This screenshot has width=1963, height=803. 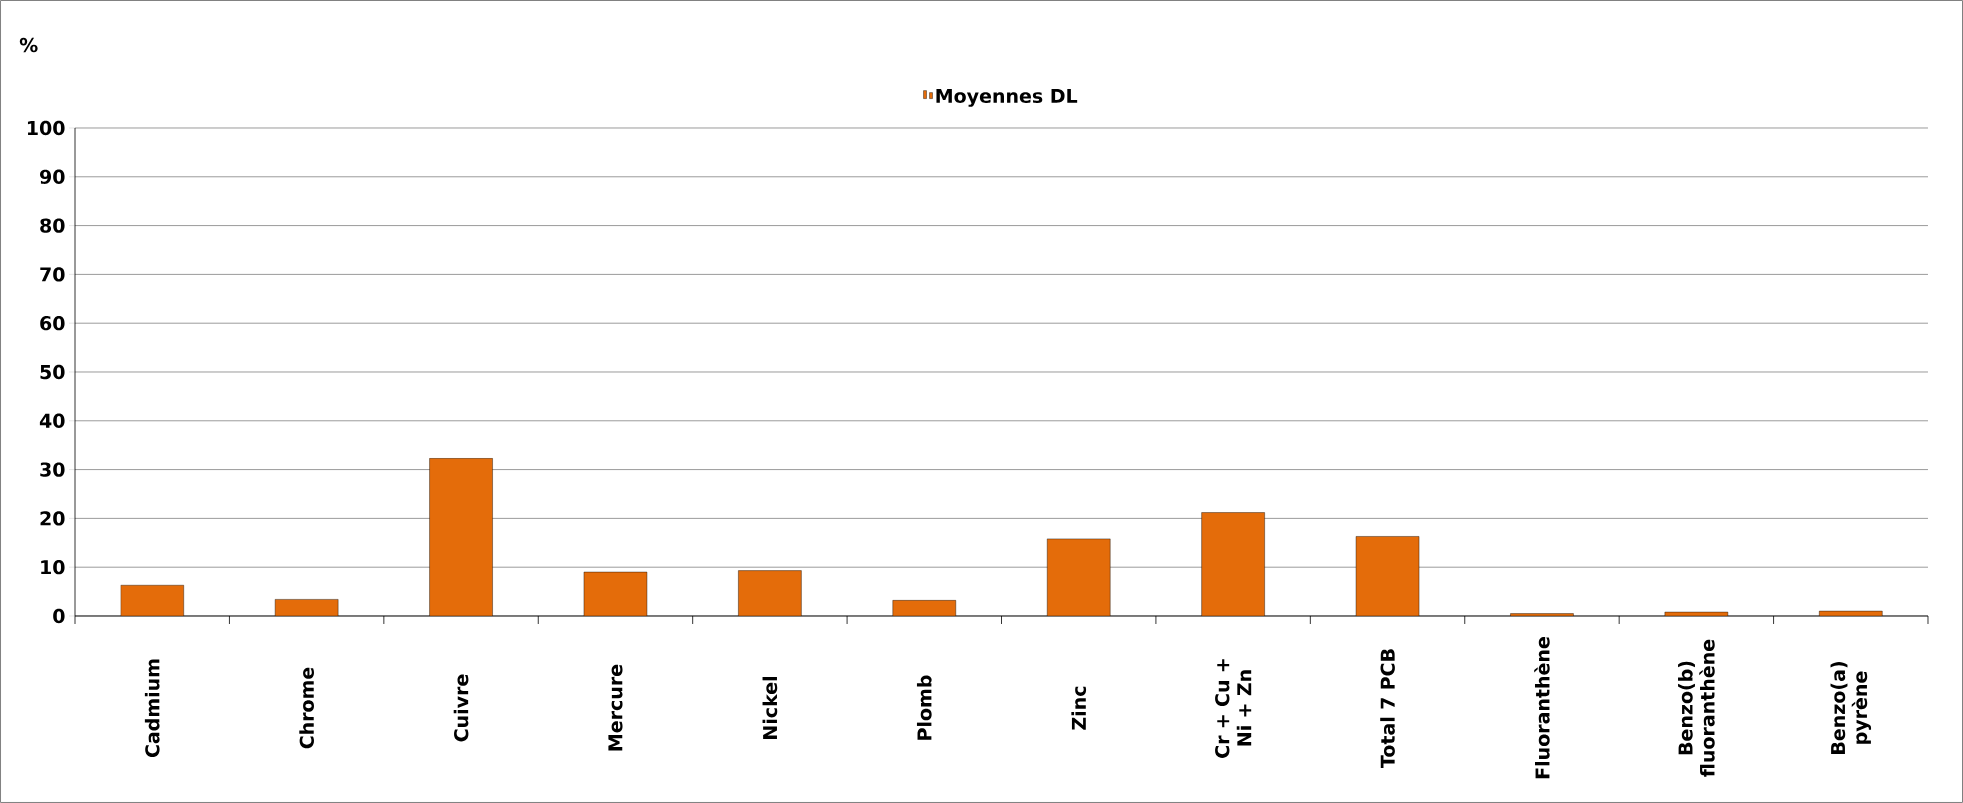 I want to click on x-tick-label: Benzo(a) pyrène, so click(x=1851, y=708).